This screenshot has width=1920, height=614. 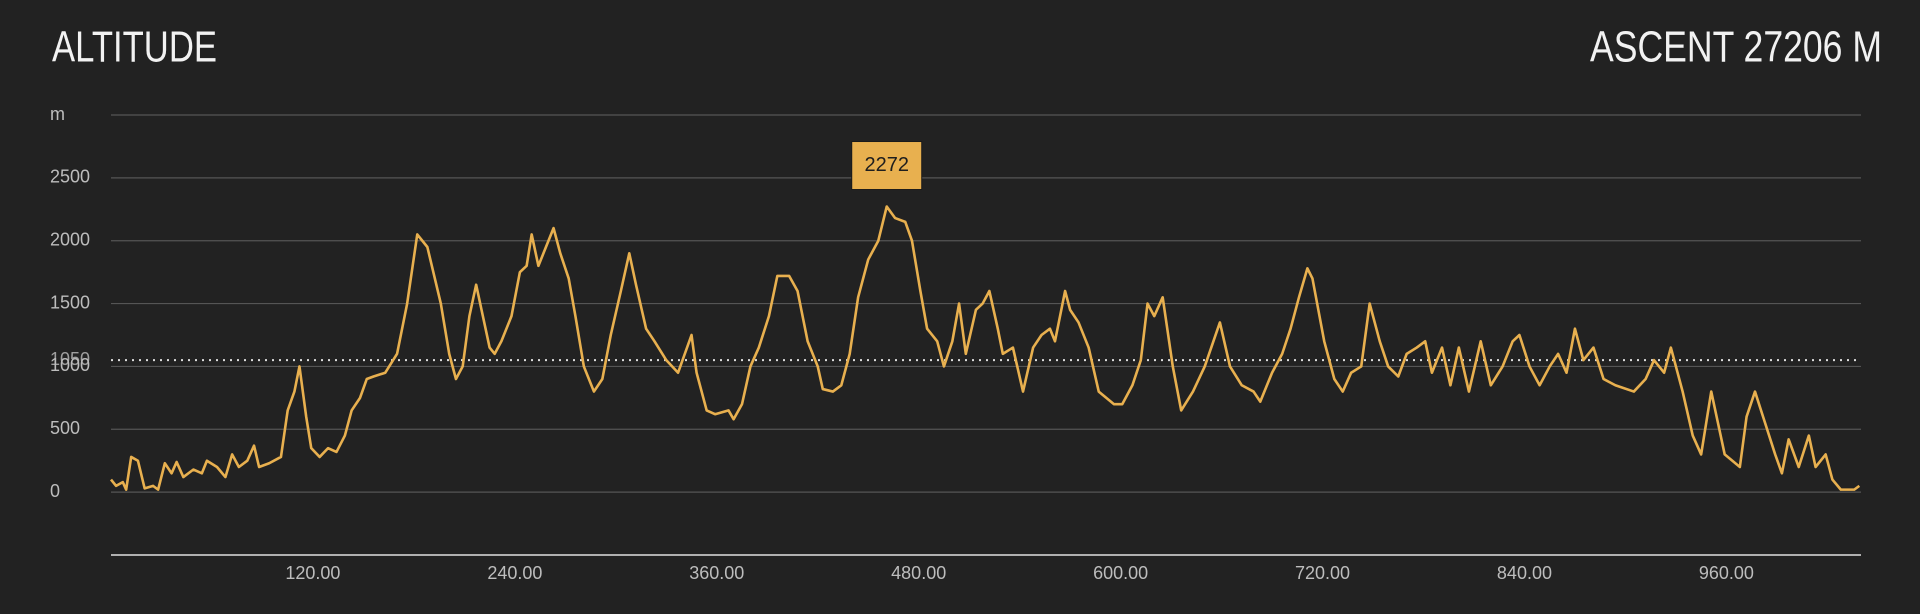 What do you see at coordinates (1120, 573) in the screenshot?
I see `x-tick-label: 600.00` at bounding box center [1120, 573].